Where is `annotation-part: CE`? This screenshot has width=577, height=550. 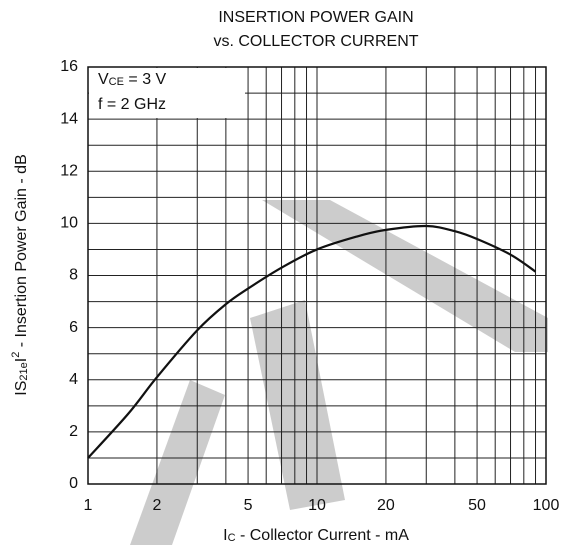 annotation-part: CE is located at coordinates (116, 82).